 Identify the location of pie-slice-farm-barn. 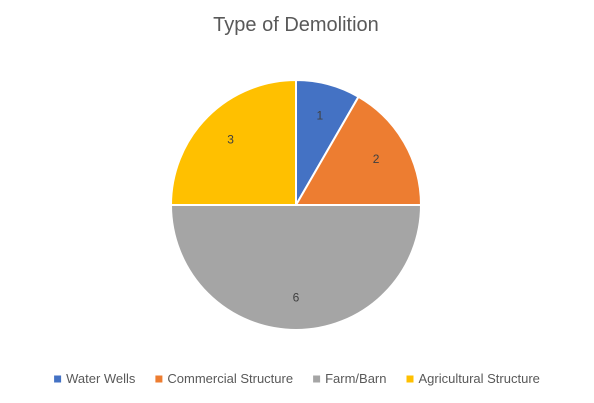
(296, 267).